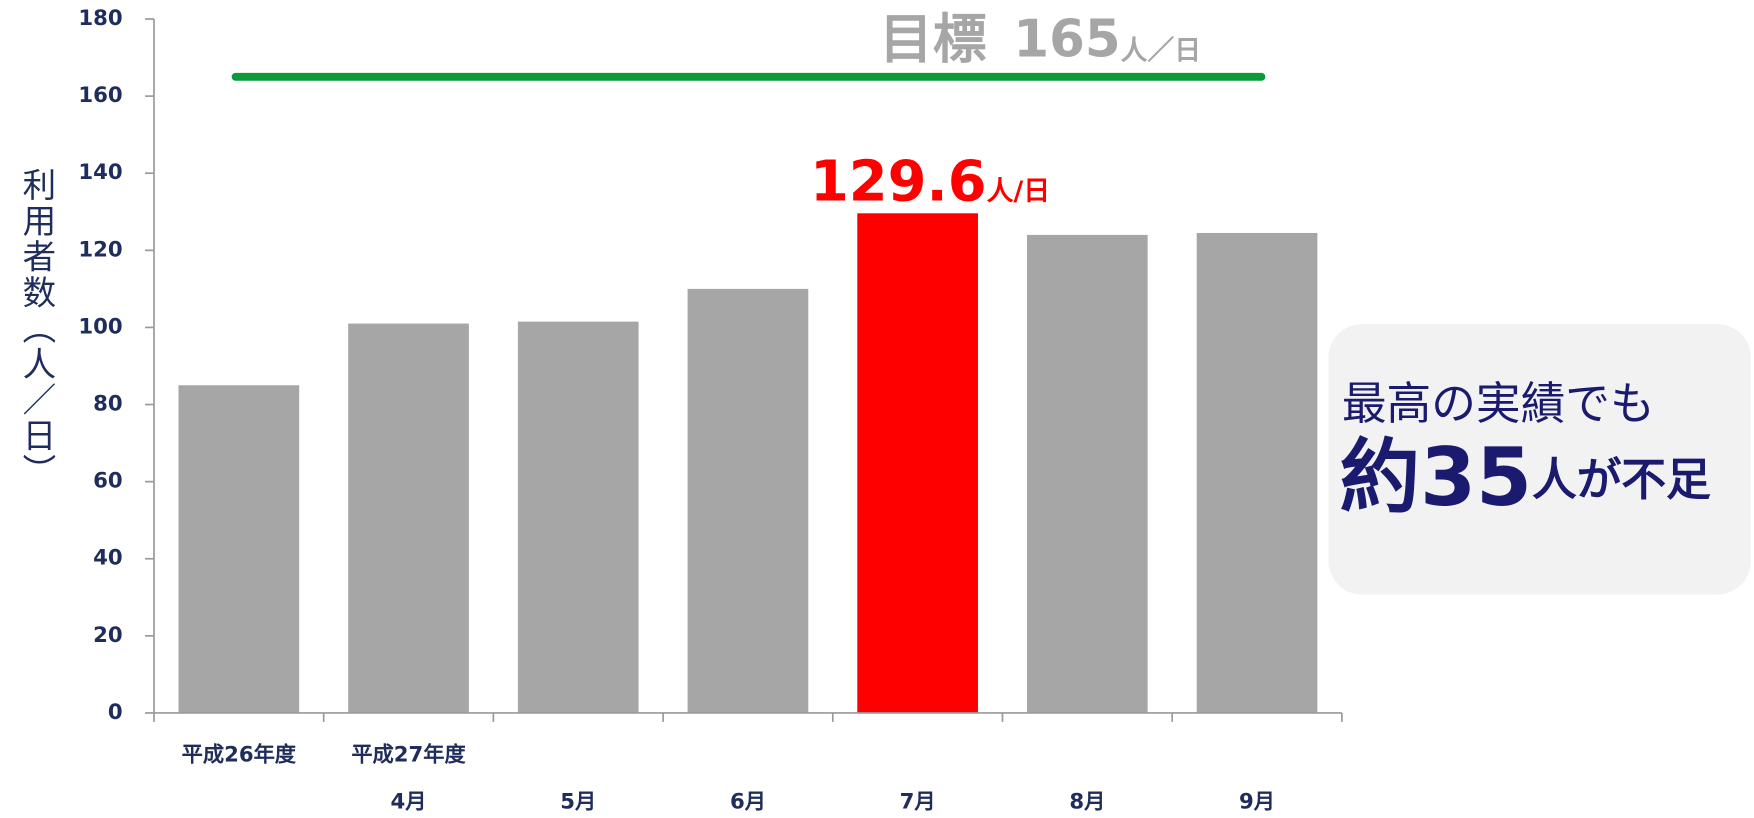  I want to click on target-label: 目標 165人／日, so click(1040, 38).